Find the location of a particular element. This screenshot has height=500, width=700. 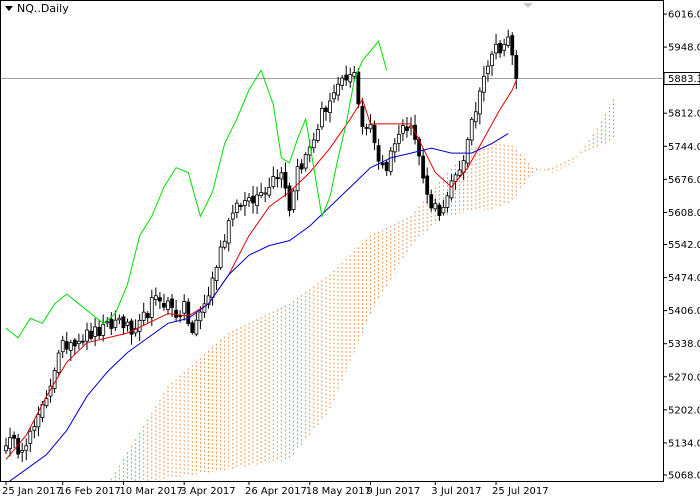

current-price-label: 5883.3 is located at coordinates (684, 79).